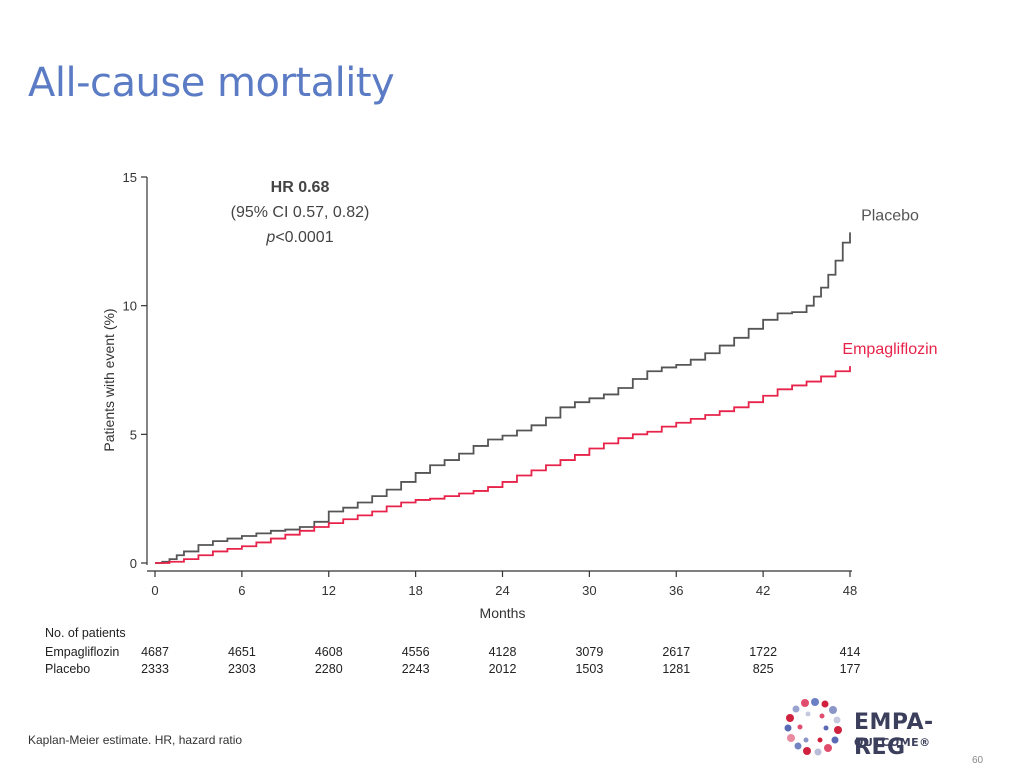 This screenshot has height=768, width=1024. I want to click on risk-cell: 4651, so click(241, 652).